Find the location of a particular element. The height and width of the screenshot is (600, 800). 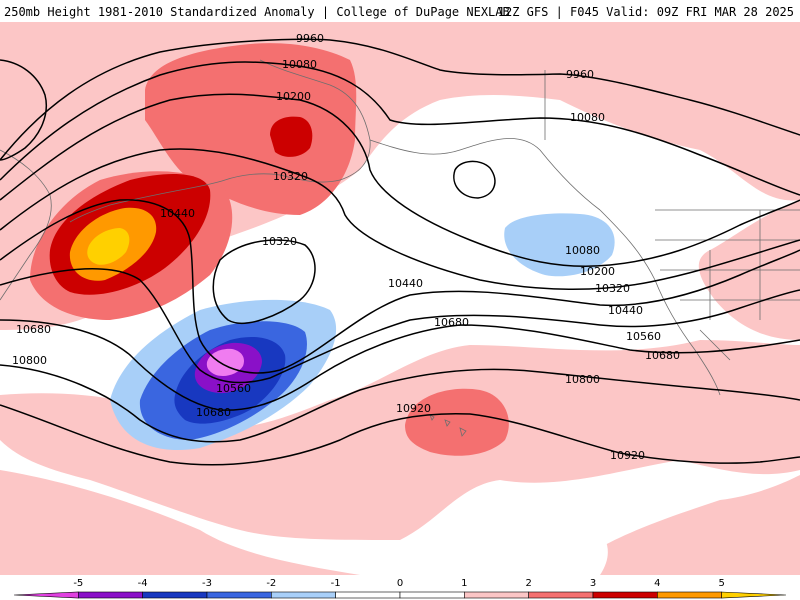

contour-label-10560-a: 10560 is located at coordinates (233, 388).